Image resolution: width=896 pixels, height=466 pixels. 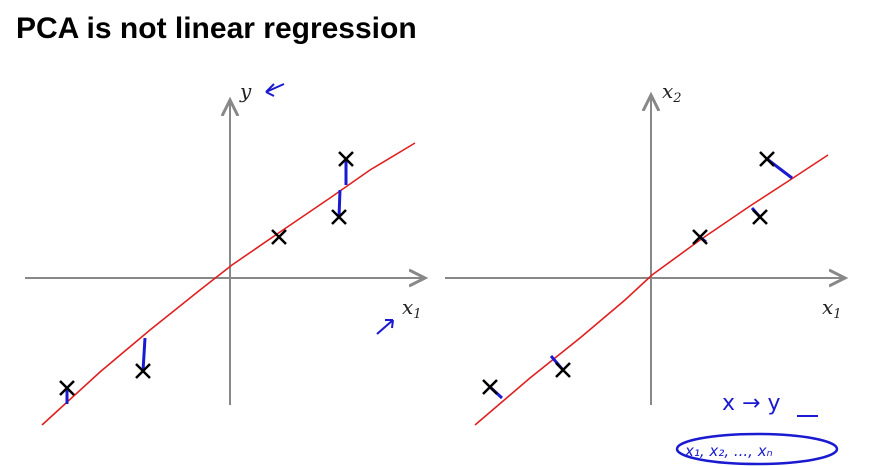 I want to click on features-ellipse, so click(x=757, y=449).